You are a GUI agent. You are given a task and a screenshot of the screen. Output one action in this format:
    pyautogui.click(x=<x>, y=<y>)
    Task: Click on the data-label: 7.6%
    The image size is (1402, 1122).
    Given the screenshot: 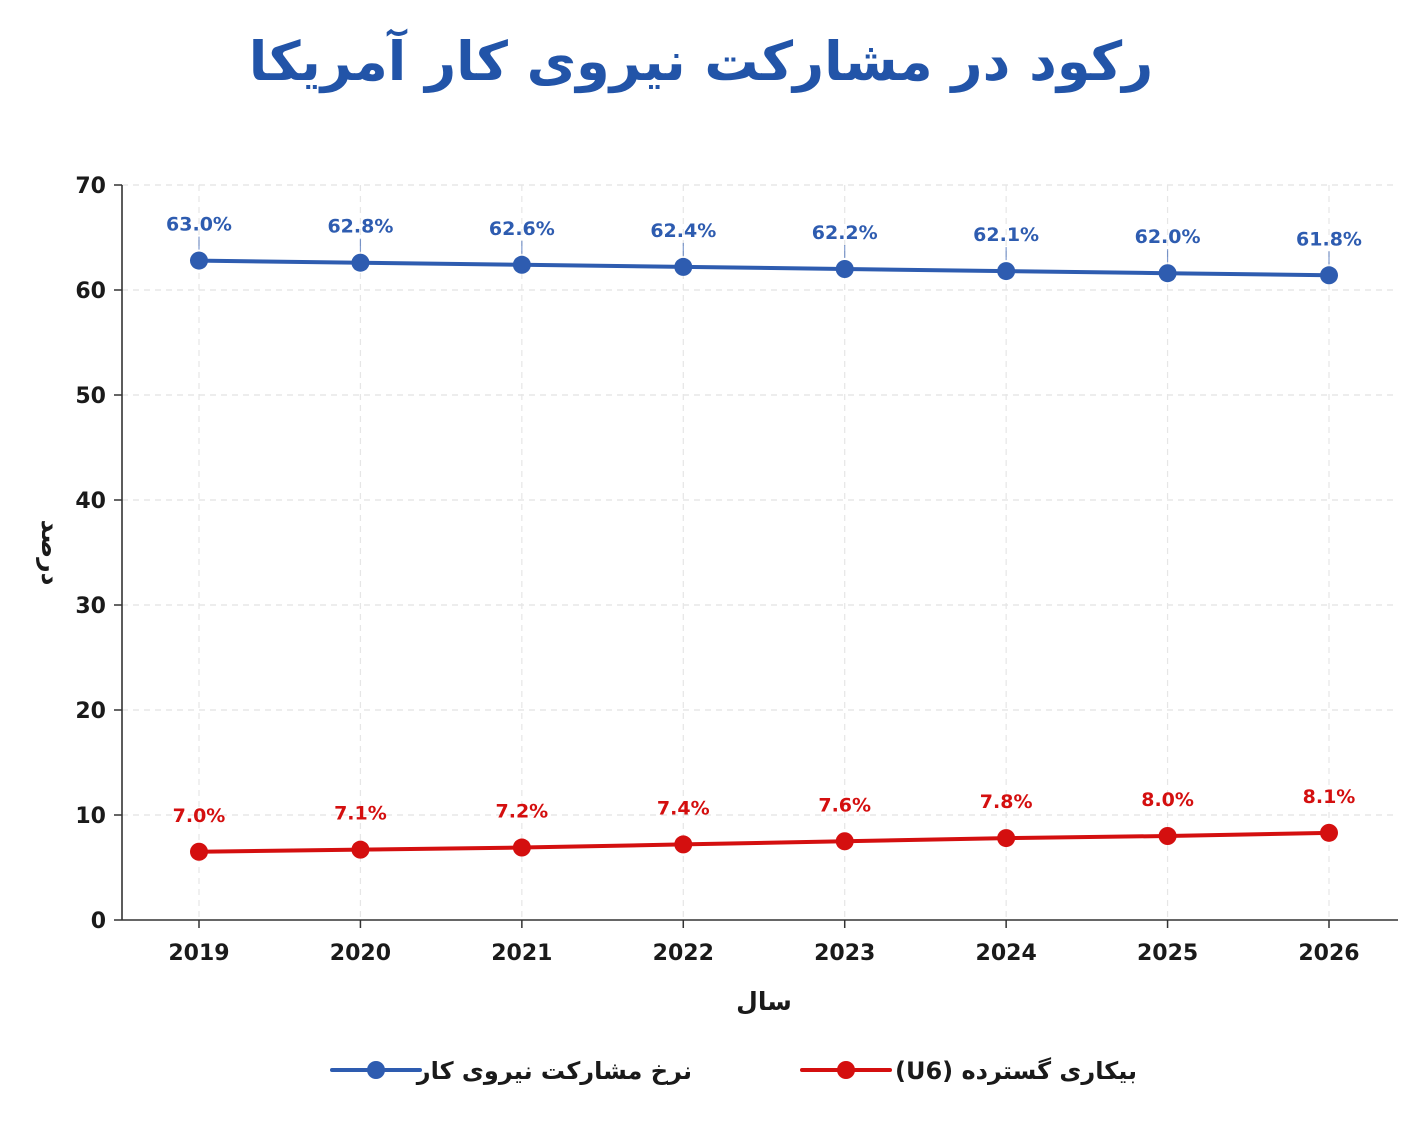 What is the action you would take?
    pyautogui.click(x=844, y=805)
    